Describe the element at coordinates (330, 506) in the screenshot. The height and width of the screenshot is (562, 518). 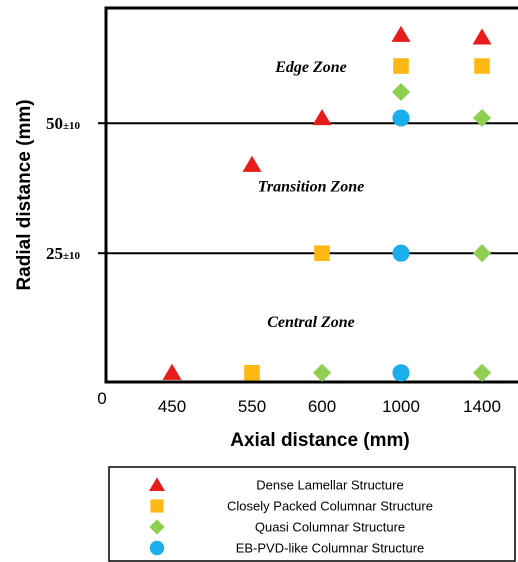
I see `legend-entry-label: Closely Packed Columnar Structure` at that location.